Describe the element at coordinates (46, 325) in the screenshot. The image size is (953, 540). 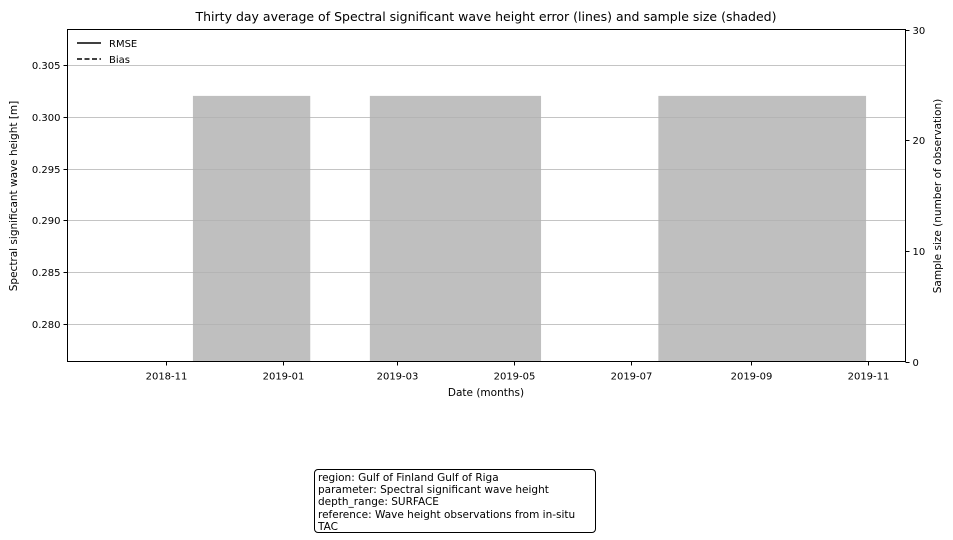
I see `y-tick-label: 0.280` at that location.